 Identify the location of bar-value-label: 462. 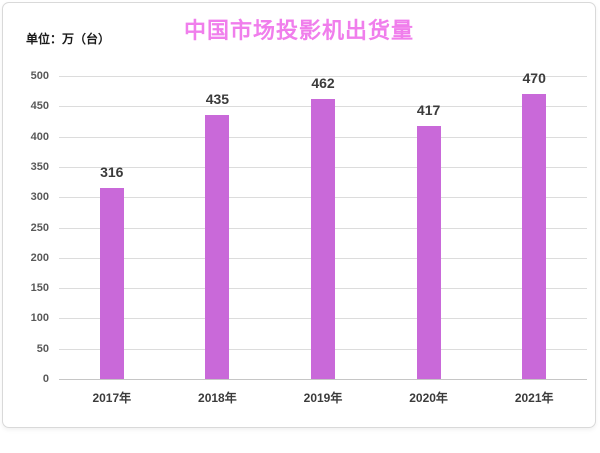
(323, 83).